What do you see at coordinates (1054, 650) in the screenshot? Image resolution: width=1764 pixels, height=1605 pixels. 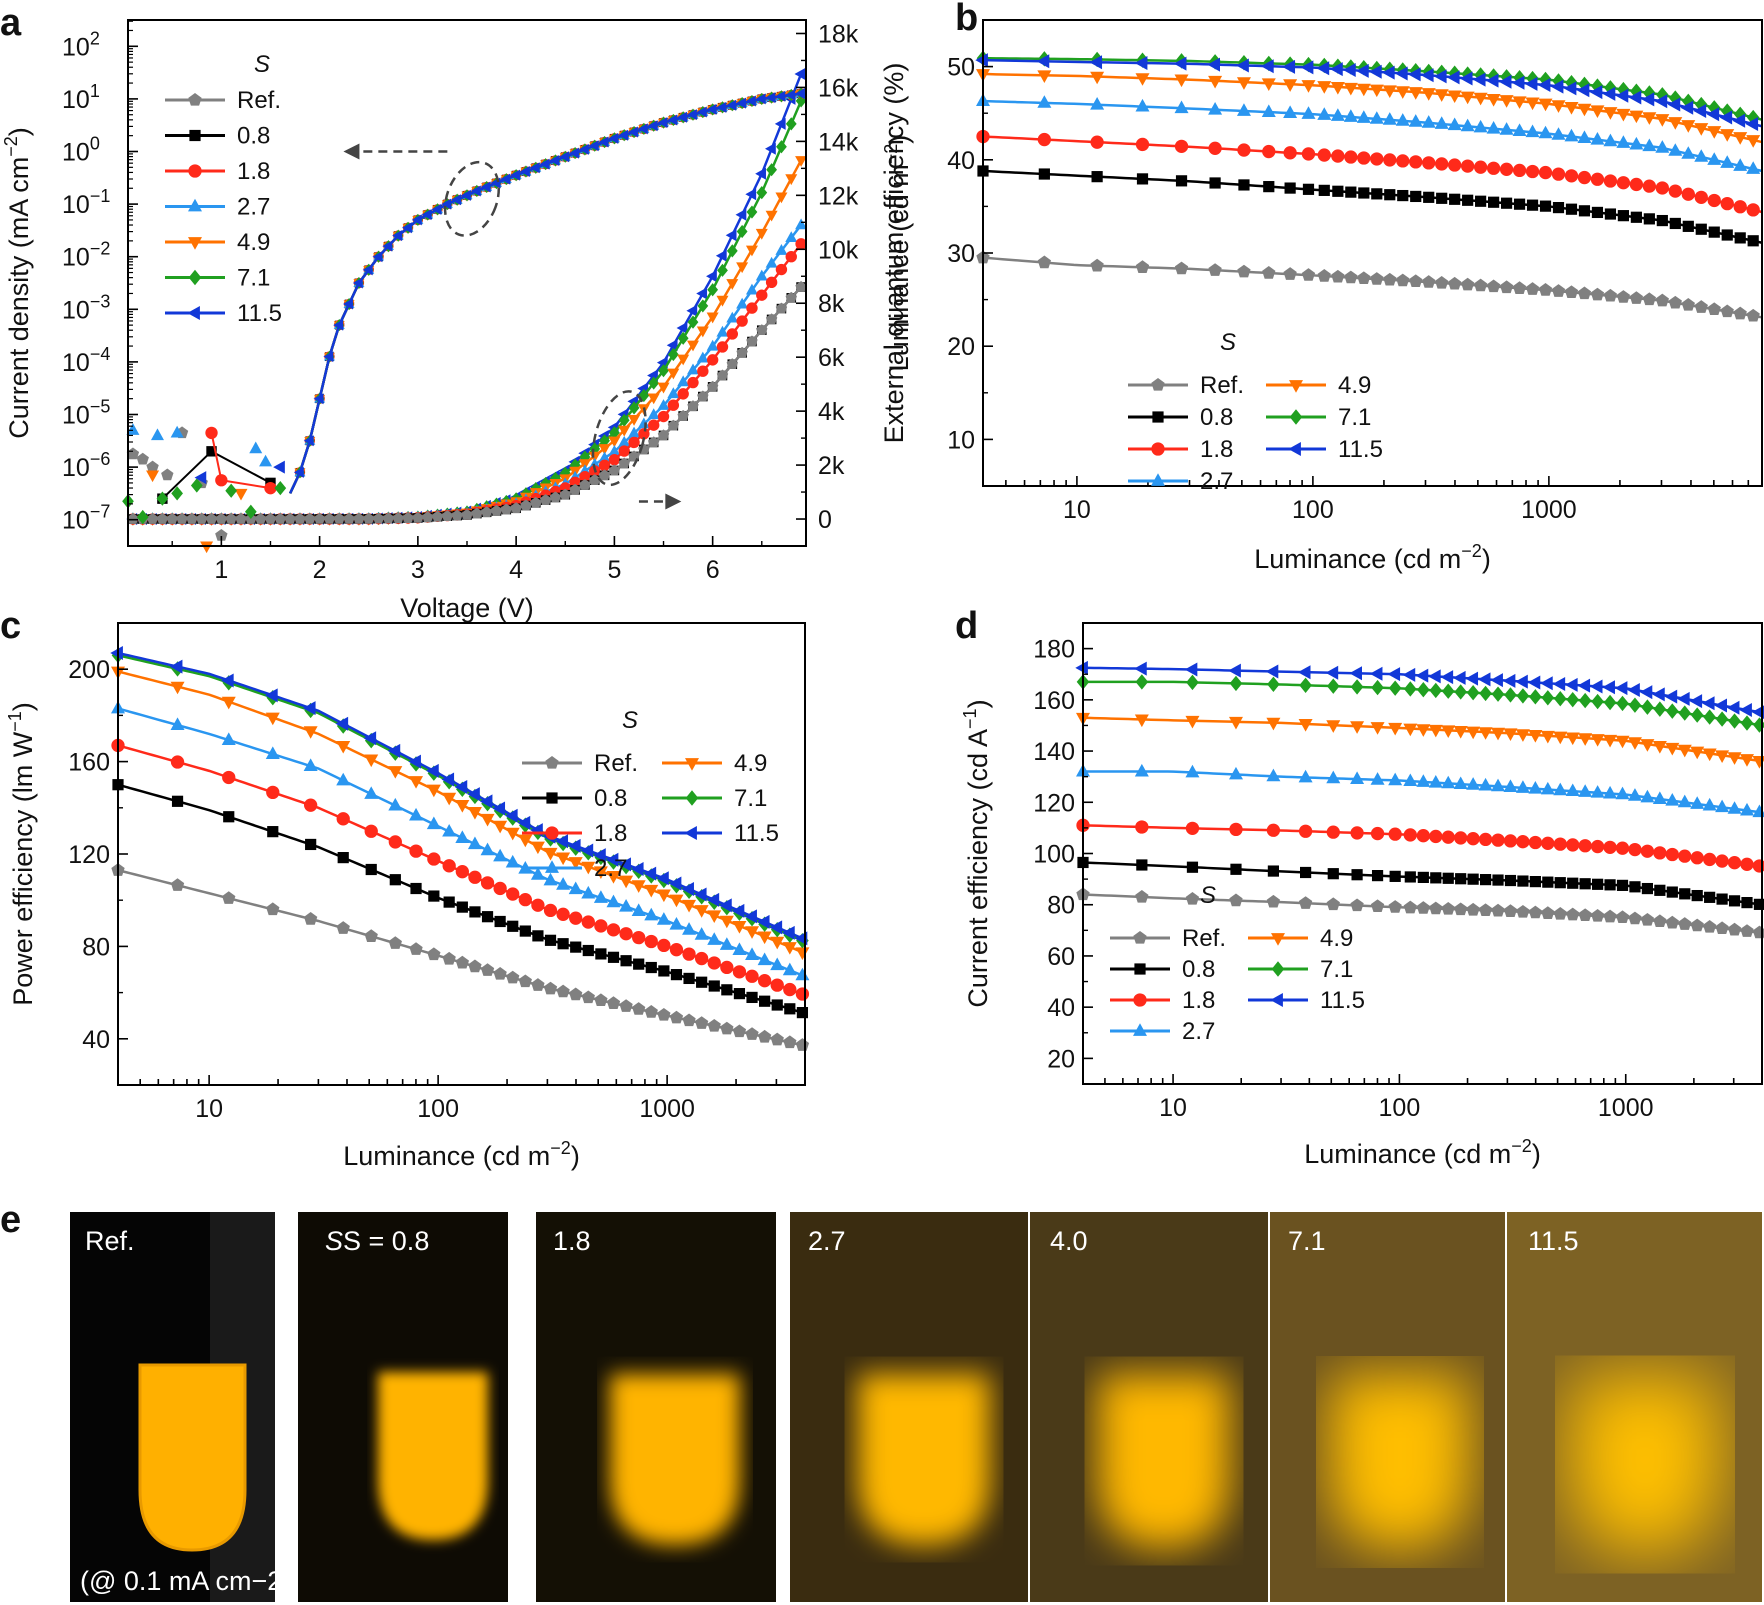 I see `d-y-tick-label-180: 180` at bounding box center [1054, 650].